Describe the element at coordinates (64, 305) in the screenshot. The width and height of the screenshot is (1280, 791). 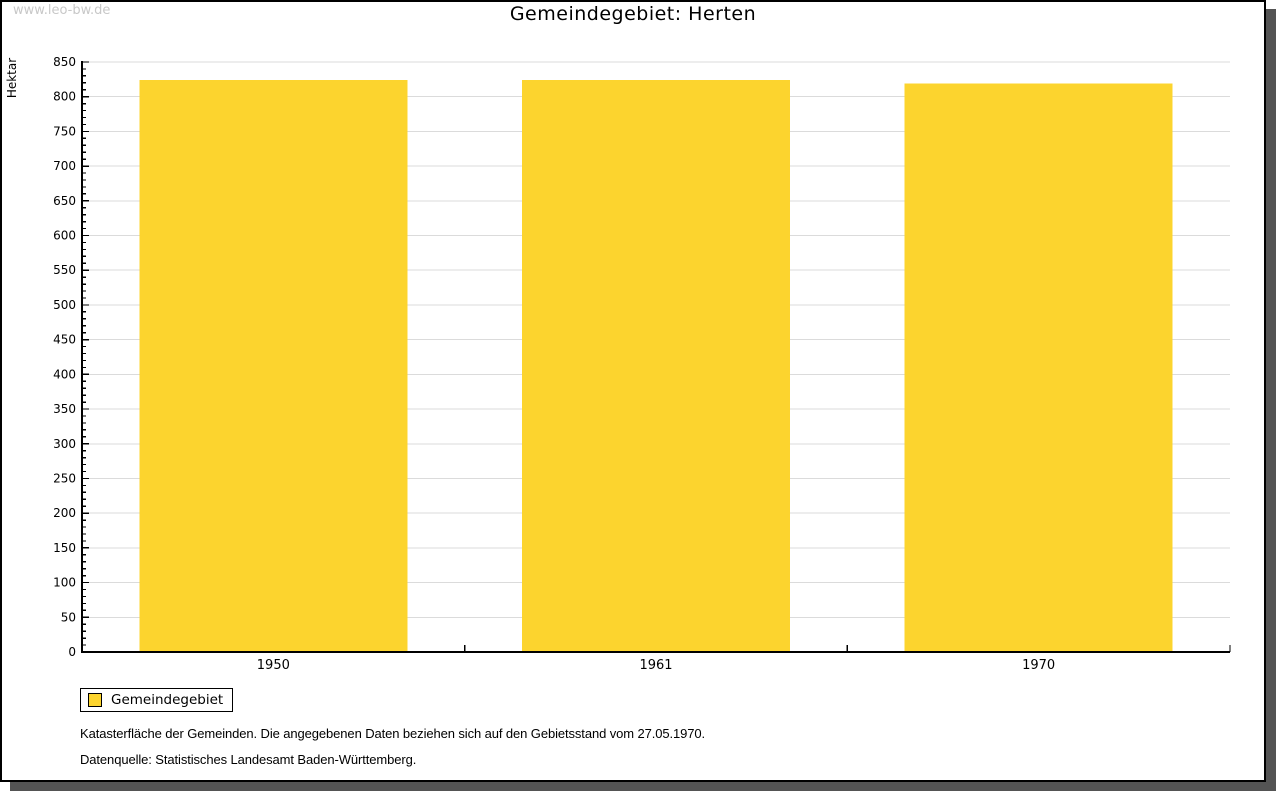
I see `y-tick-label: 500` at that location.